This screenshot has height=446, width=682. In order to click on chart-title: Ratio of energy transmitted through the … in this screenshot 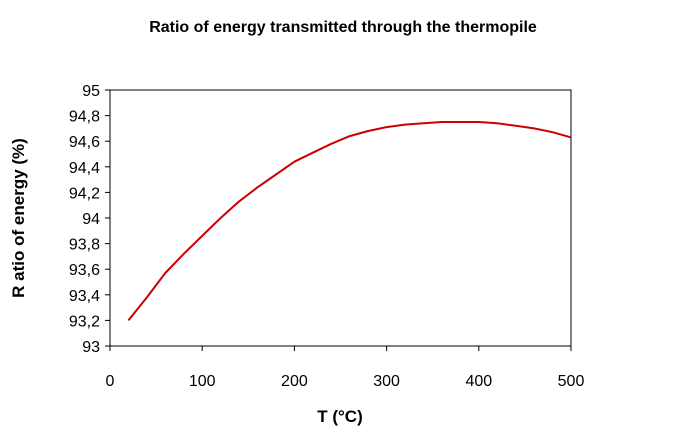, I will do `click(343, 27)`.